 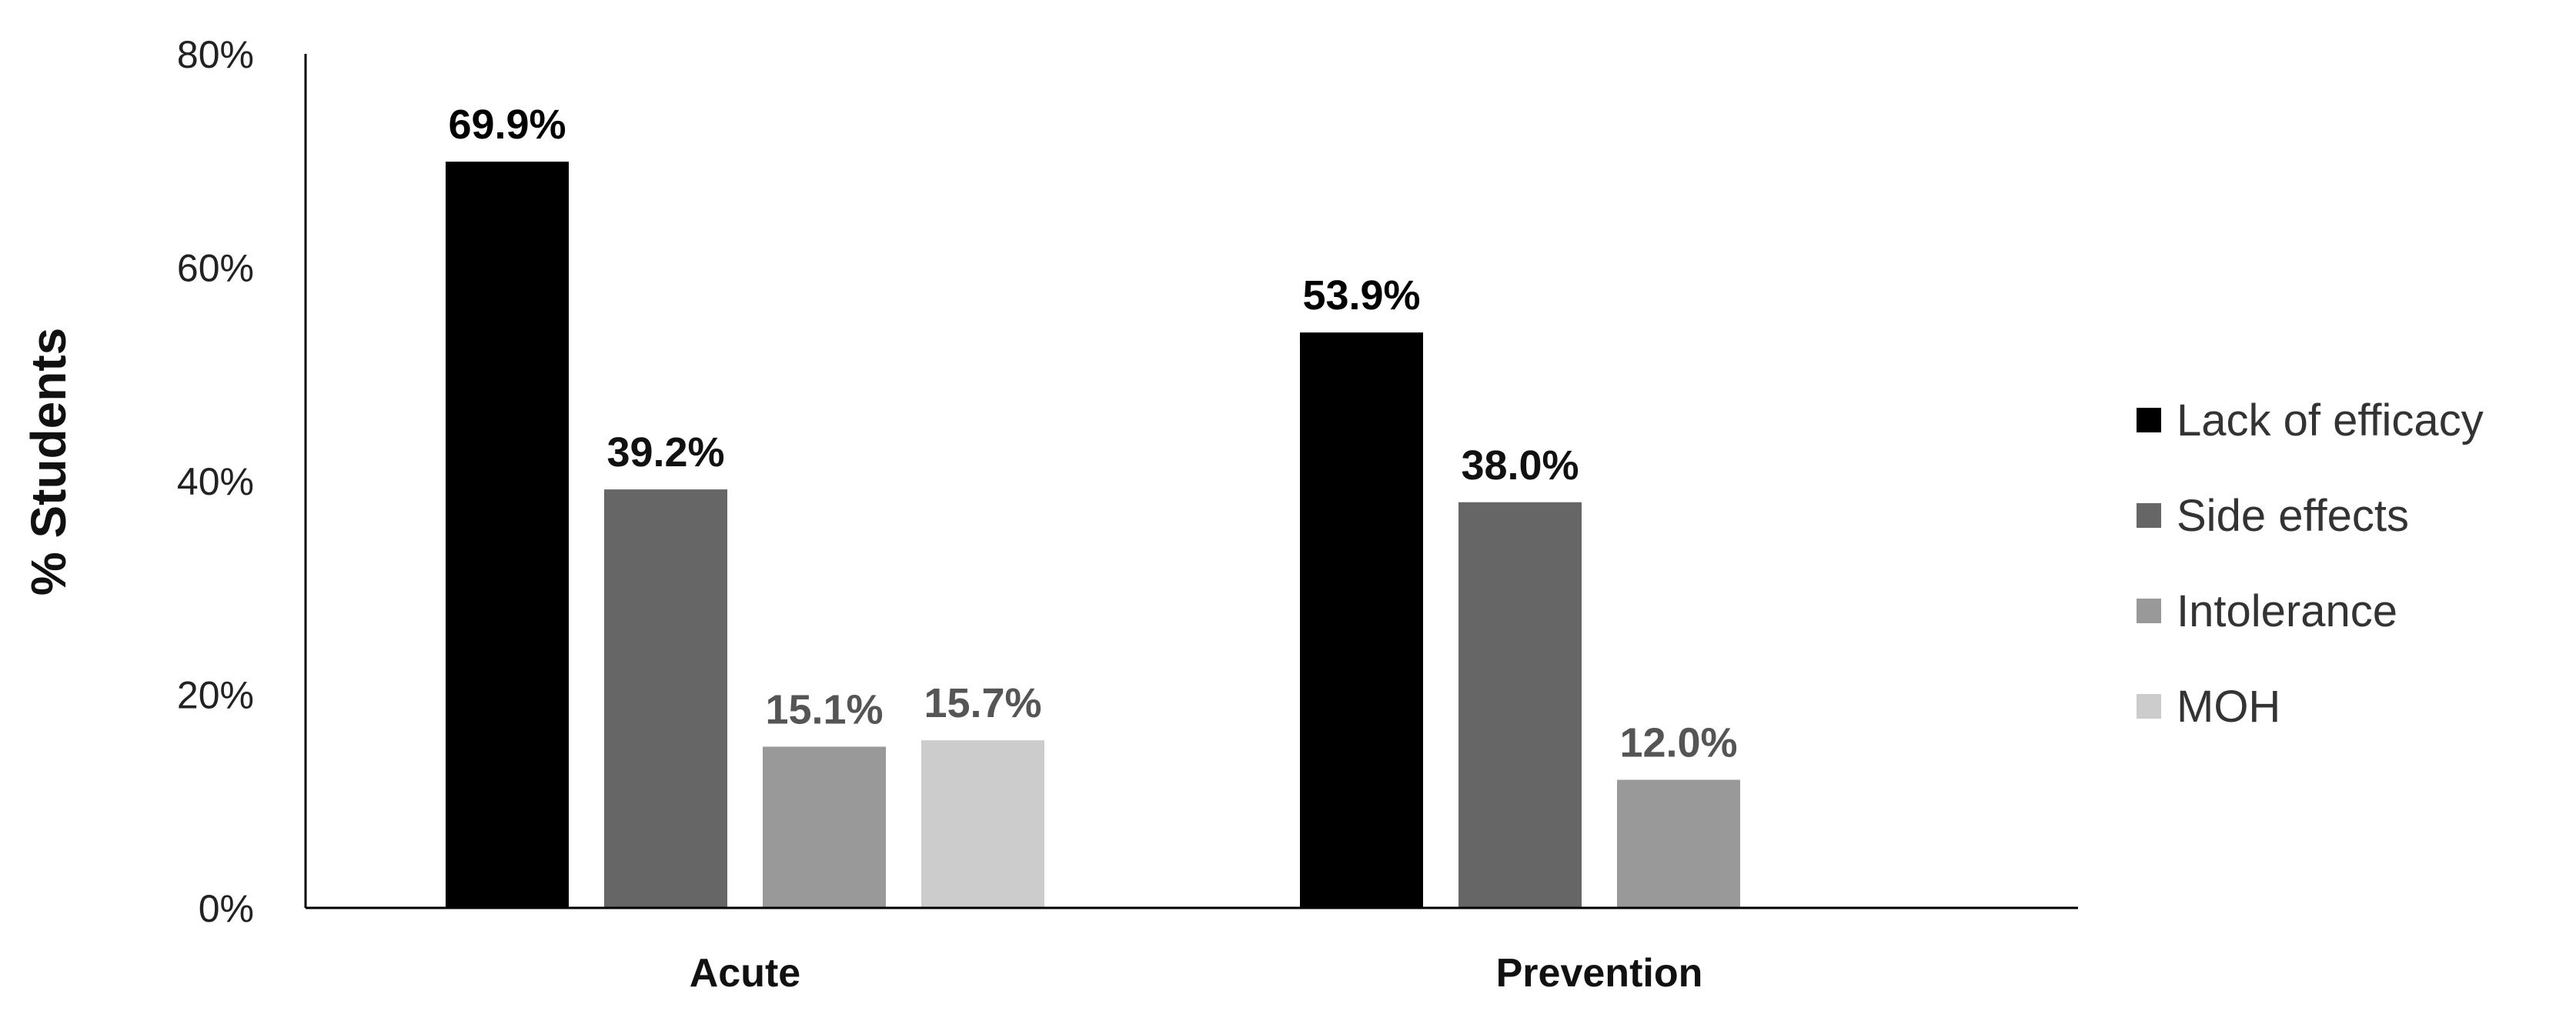 I want to click on x-category-label: Acute, so click(x=745, y=973).